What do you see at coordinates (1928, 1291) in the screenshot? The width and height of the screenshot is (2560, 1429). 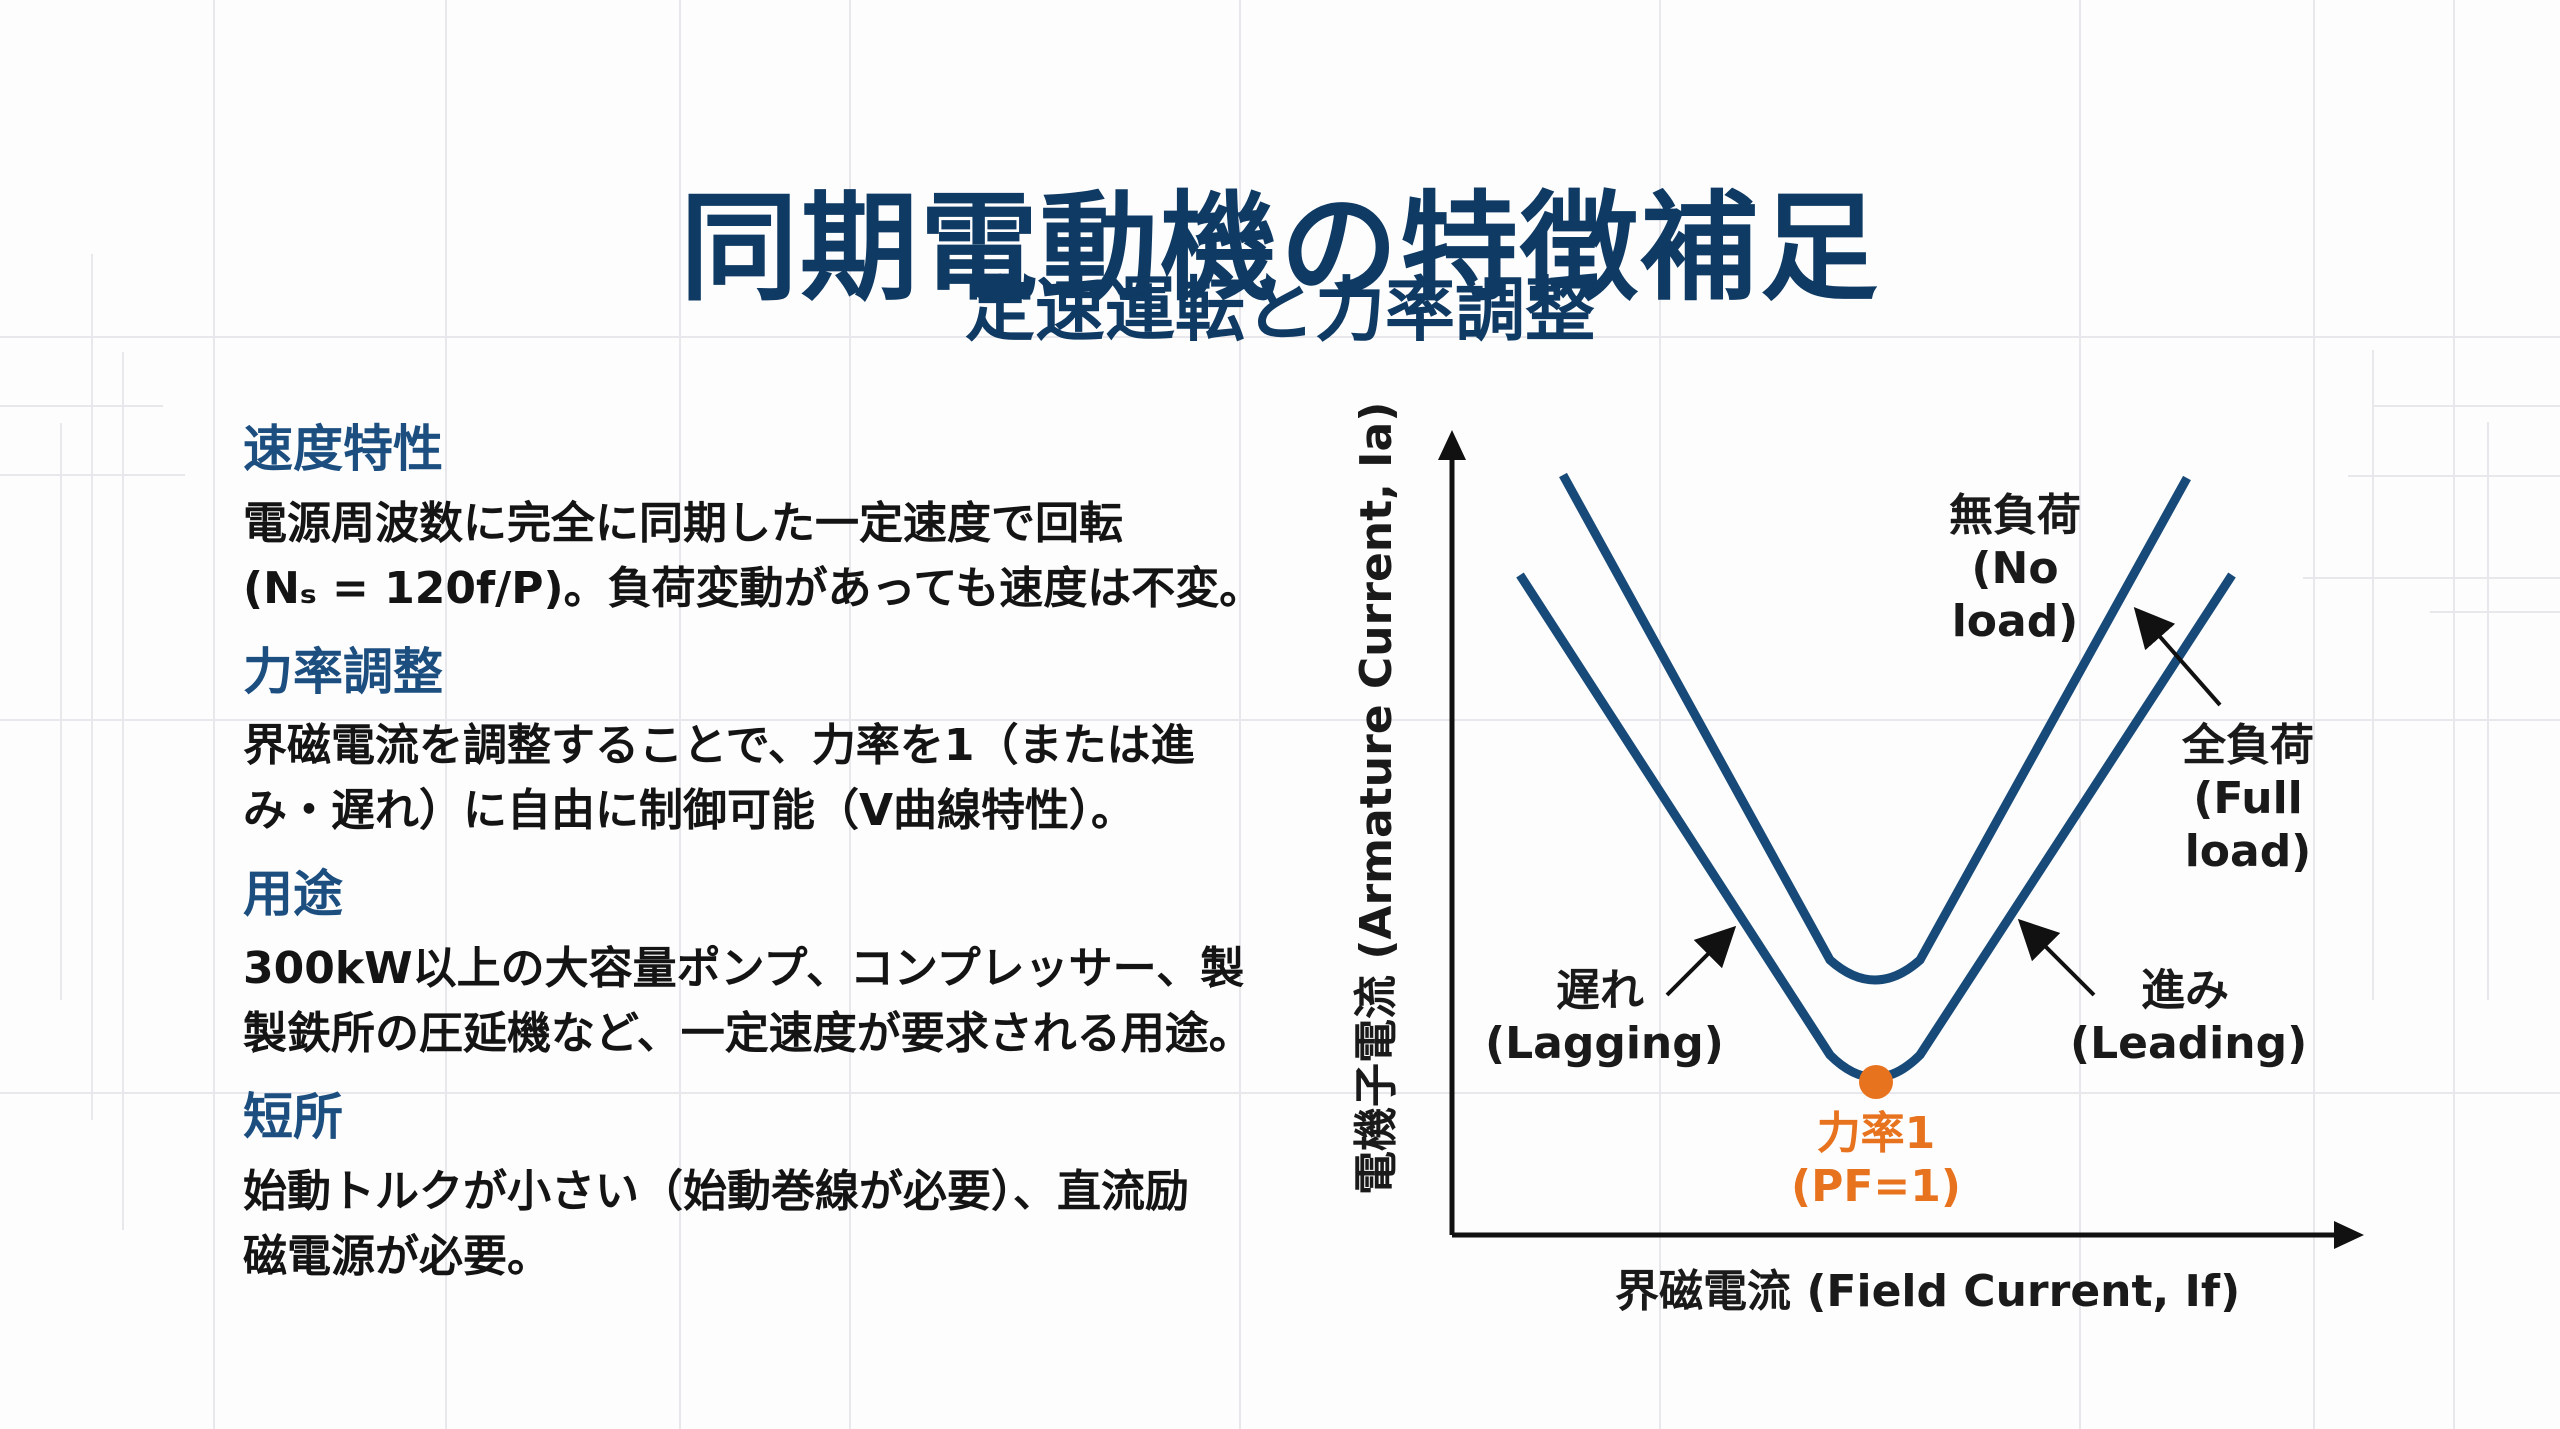 I see `x-axis-label: 界磁電流 (Field Current, If)` at bounding box center [1928, 1291].